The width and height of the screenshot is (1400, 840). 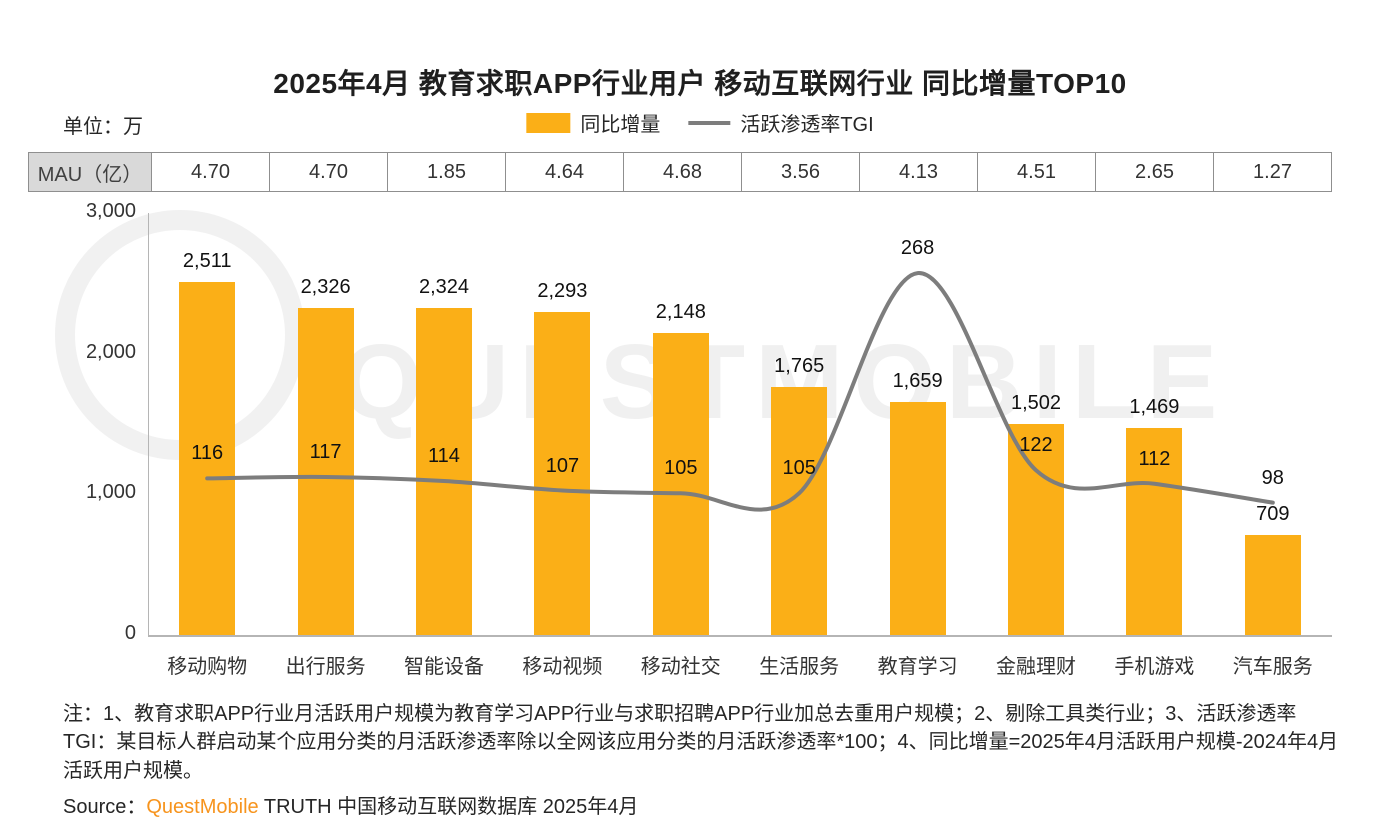 I want to click on category-label: 教育学习, so click(x=917, y=667).